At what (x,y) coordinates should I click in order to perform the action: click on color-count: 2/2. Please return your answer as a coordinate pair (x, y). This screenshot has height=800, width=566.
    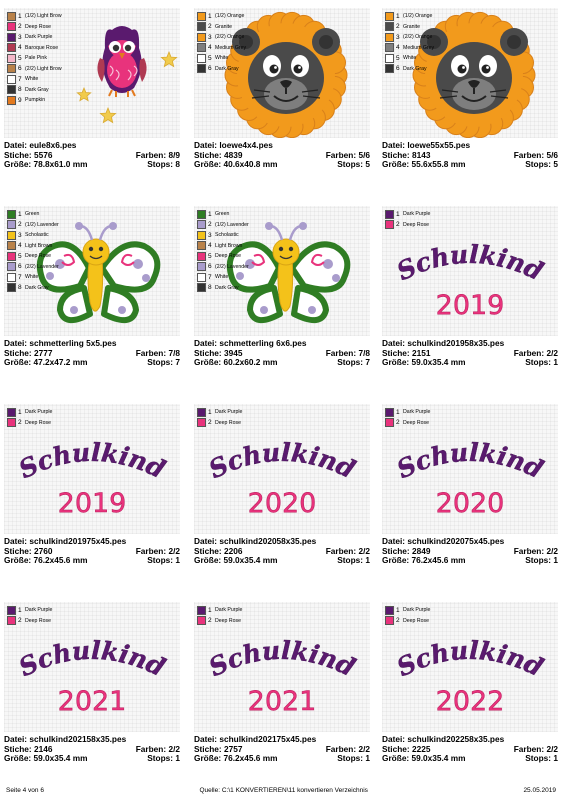
    Looking at the image, I should click on (552, 352).